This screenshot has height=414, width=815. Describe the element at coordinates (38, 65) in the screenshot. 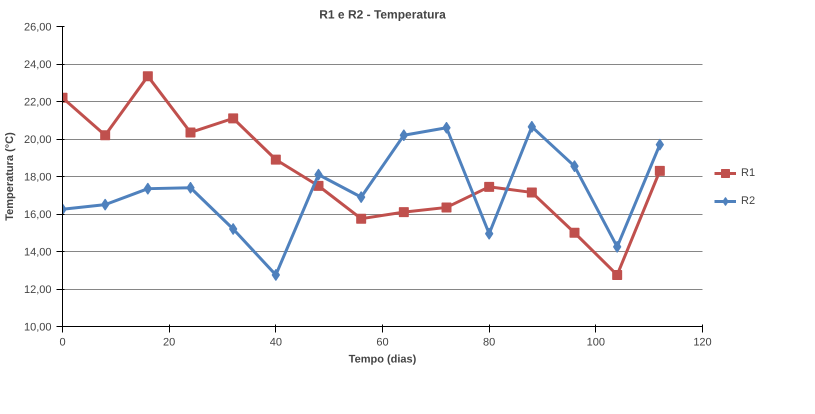

I see `y-tick-label: 24,00` at that location.